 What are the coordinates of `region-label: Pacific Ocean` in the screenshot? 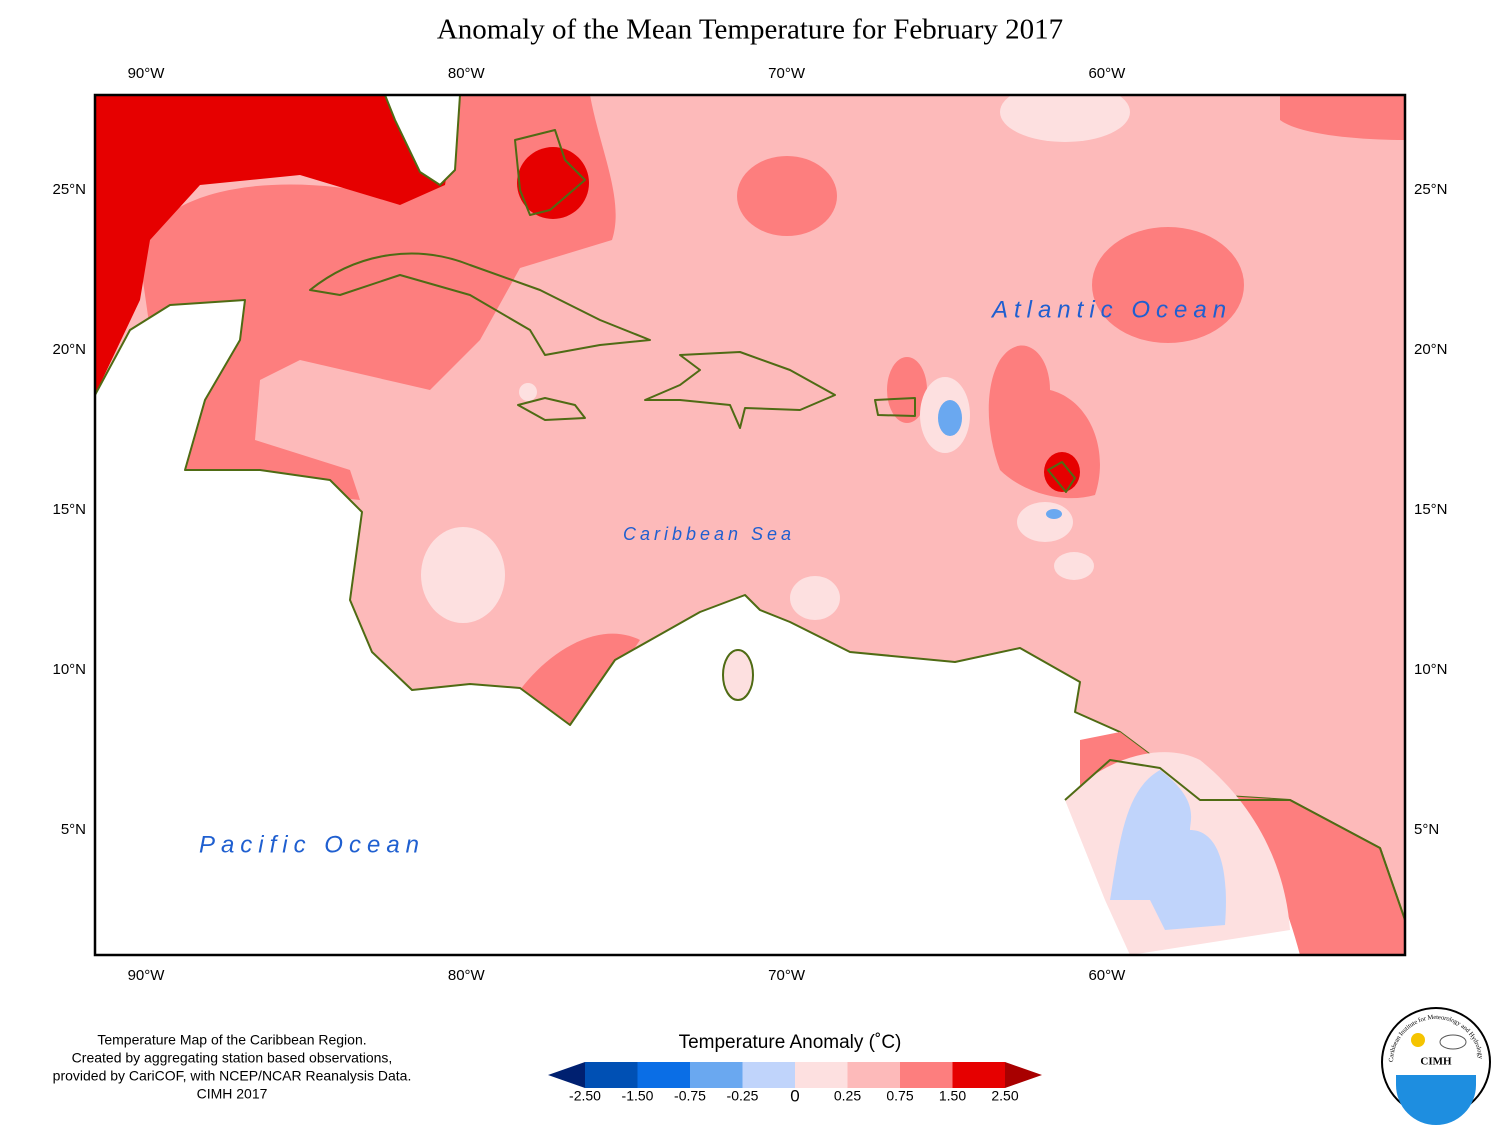 It's located at (312, 844).